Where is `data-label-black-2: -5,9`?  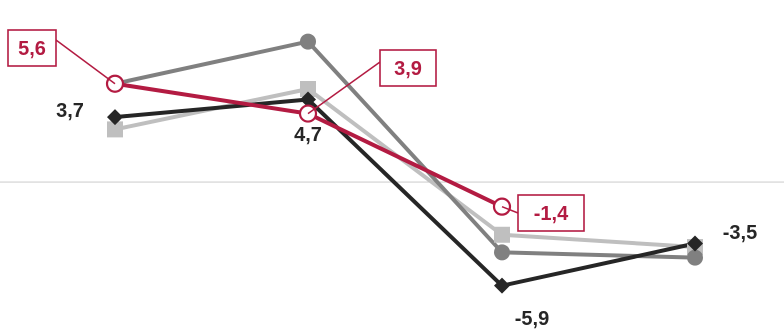 data-label-black-2: -5,9 is located at coordinates (532, 319).